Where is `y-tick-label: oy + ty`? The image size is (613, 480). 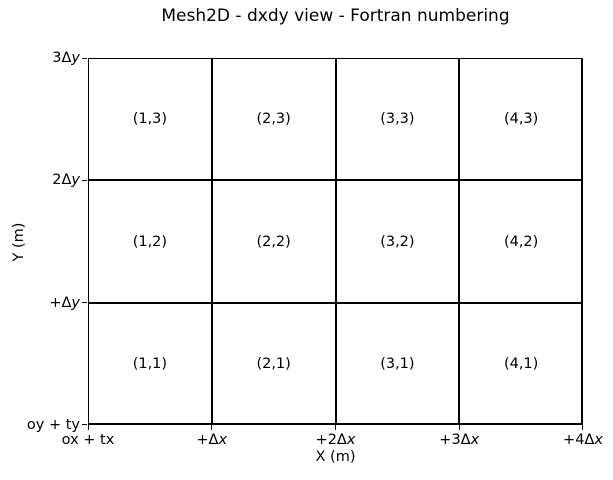 y-tick-label: oy + ty is located at coordinates (40, 425).